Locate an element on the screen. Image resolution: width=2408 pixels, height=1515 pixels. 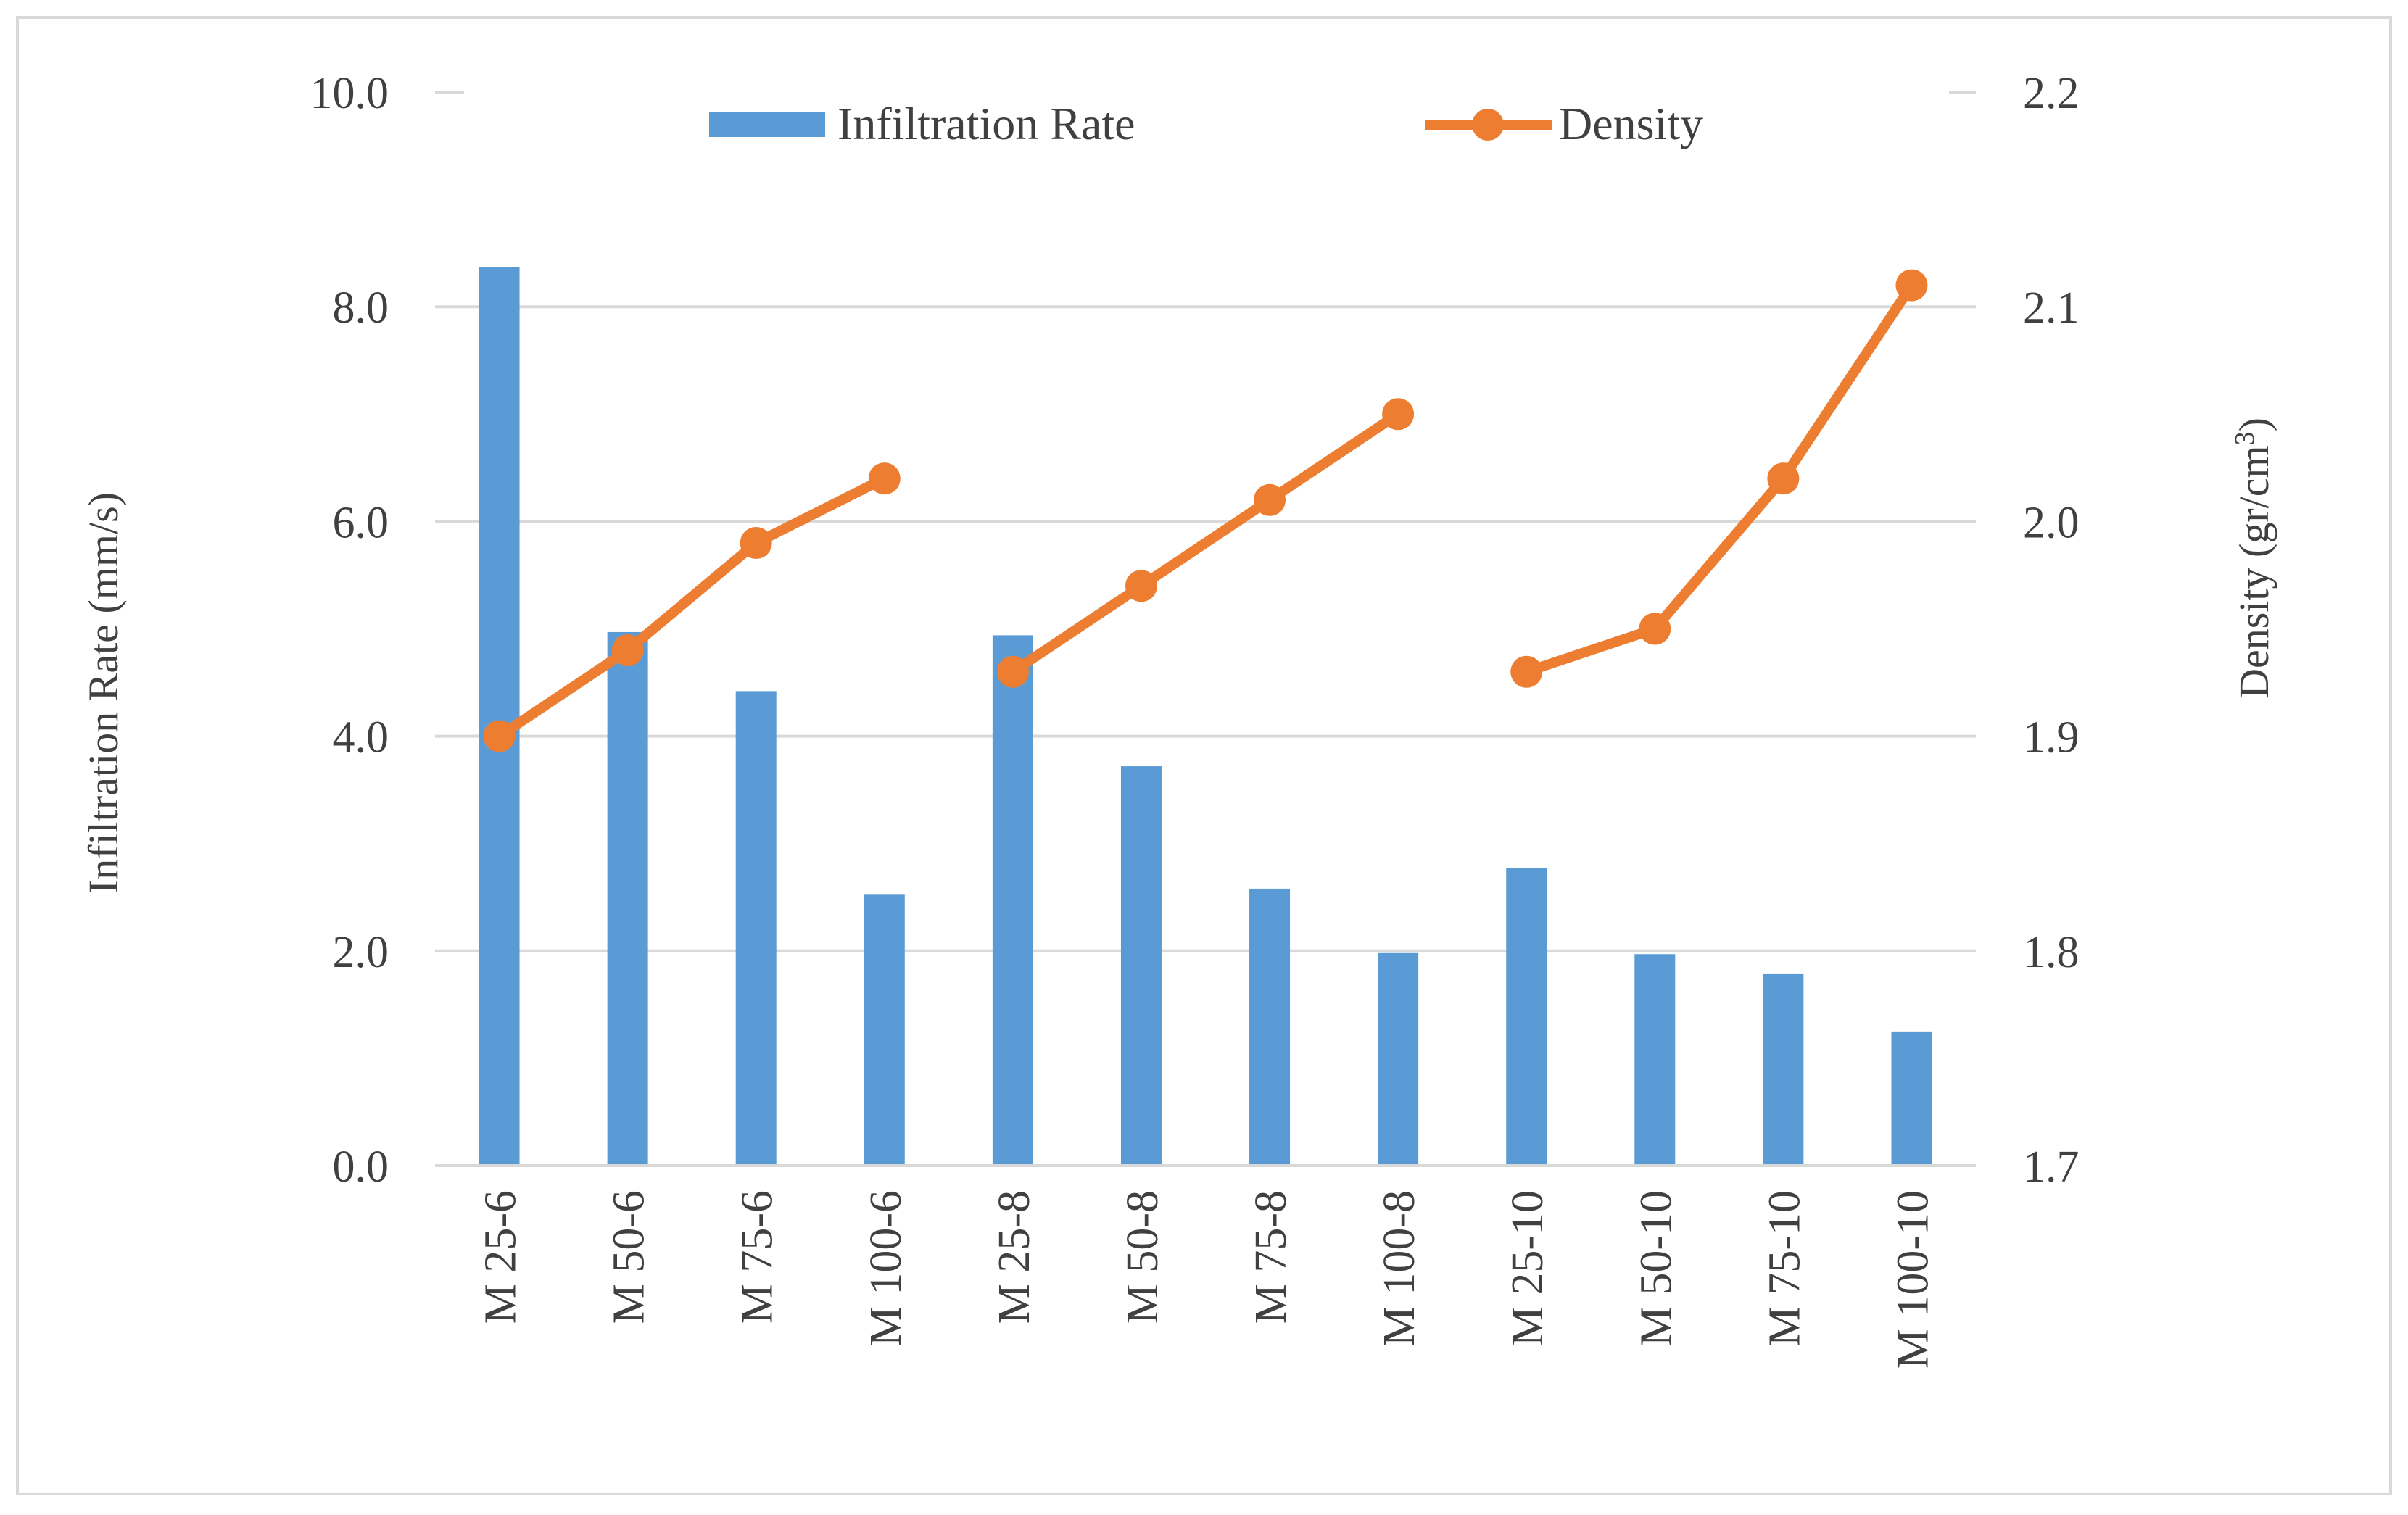
y-left-tick-label: 0.0 is located at coordinates (361, 1167).